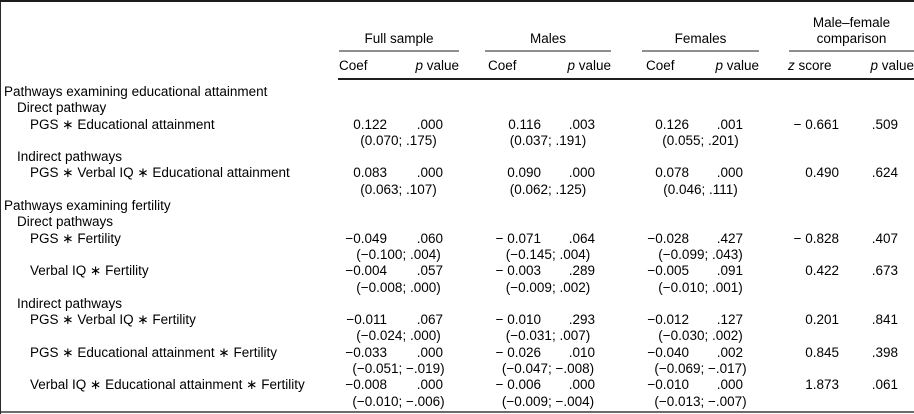 This screenshot has width=914, height=414. What do you see at coordinates (398, 336) in the screenshot?
I see `ci-cell-full_sample: (−0.024; .000)` at bounding box center [398, 336].